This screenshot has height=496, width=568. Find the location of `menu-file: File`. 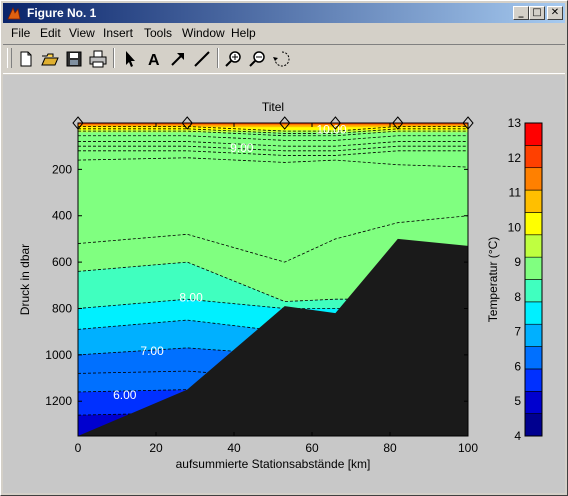

menu-file: File is located at coordinates (21, 33).